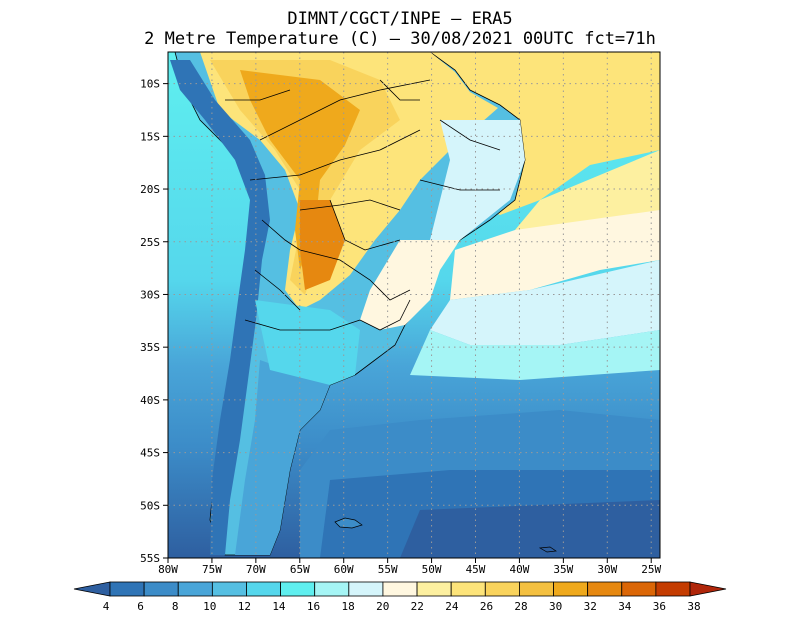 The width and height of the screenshot is (800, 618). What do you see at coordinates (519, 569) in the screenshot?
I see `lon-tick-label: 40W` at bounding box center [519, 569].